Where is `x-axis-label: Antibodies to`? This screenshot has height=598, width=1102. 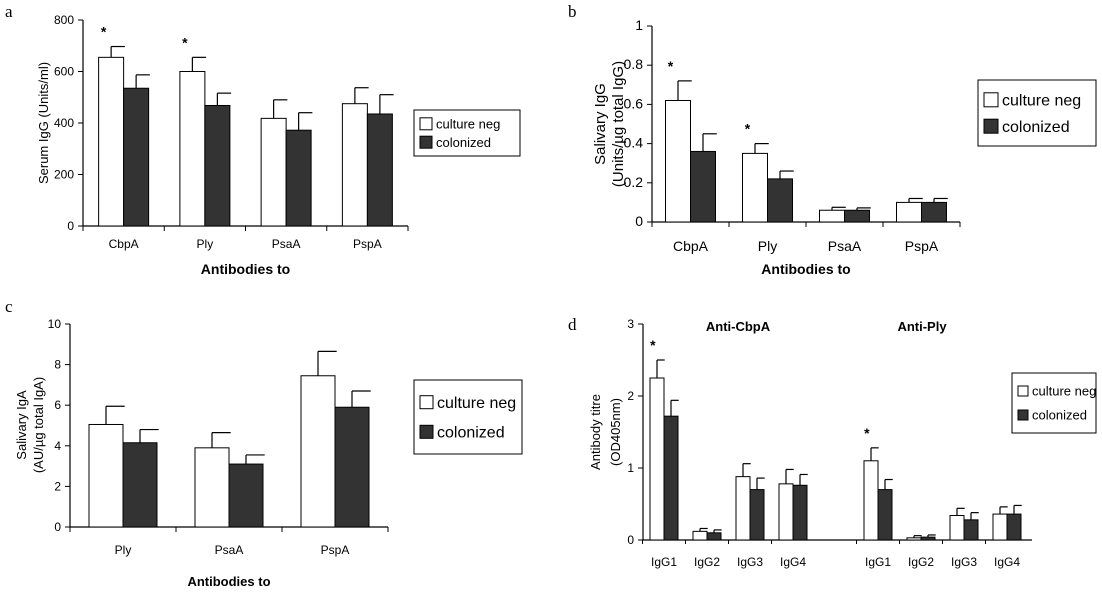 x-axis-label: Antibodies to is located at coordinates (805, 269).